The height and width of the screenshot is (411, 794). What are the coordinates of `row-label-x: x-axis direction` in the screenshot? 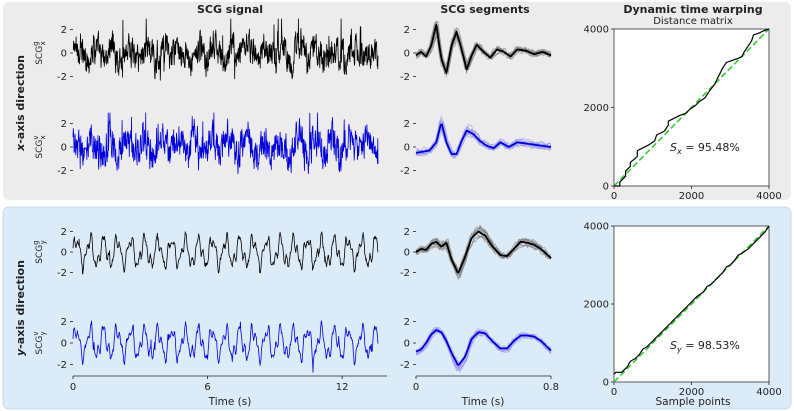 It's located at (20, 103).